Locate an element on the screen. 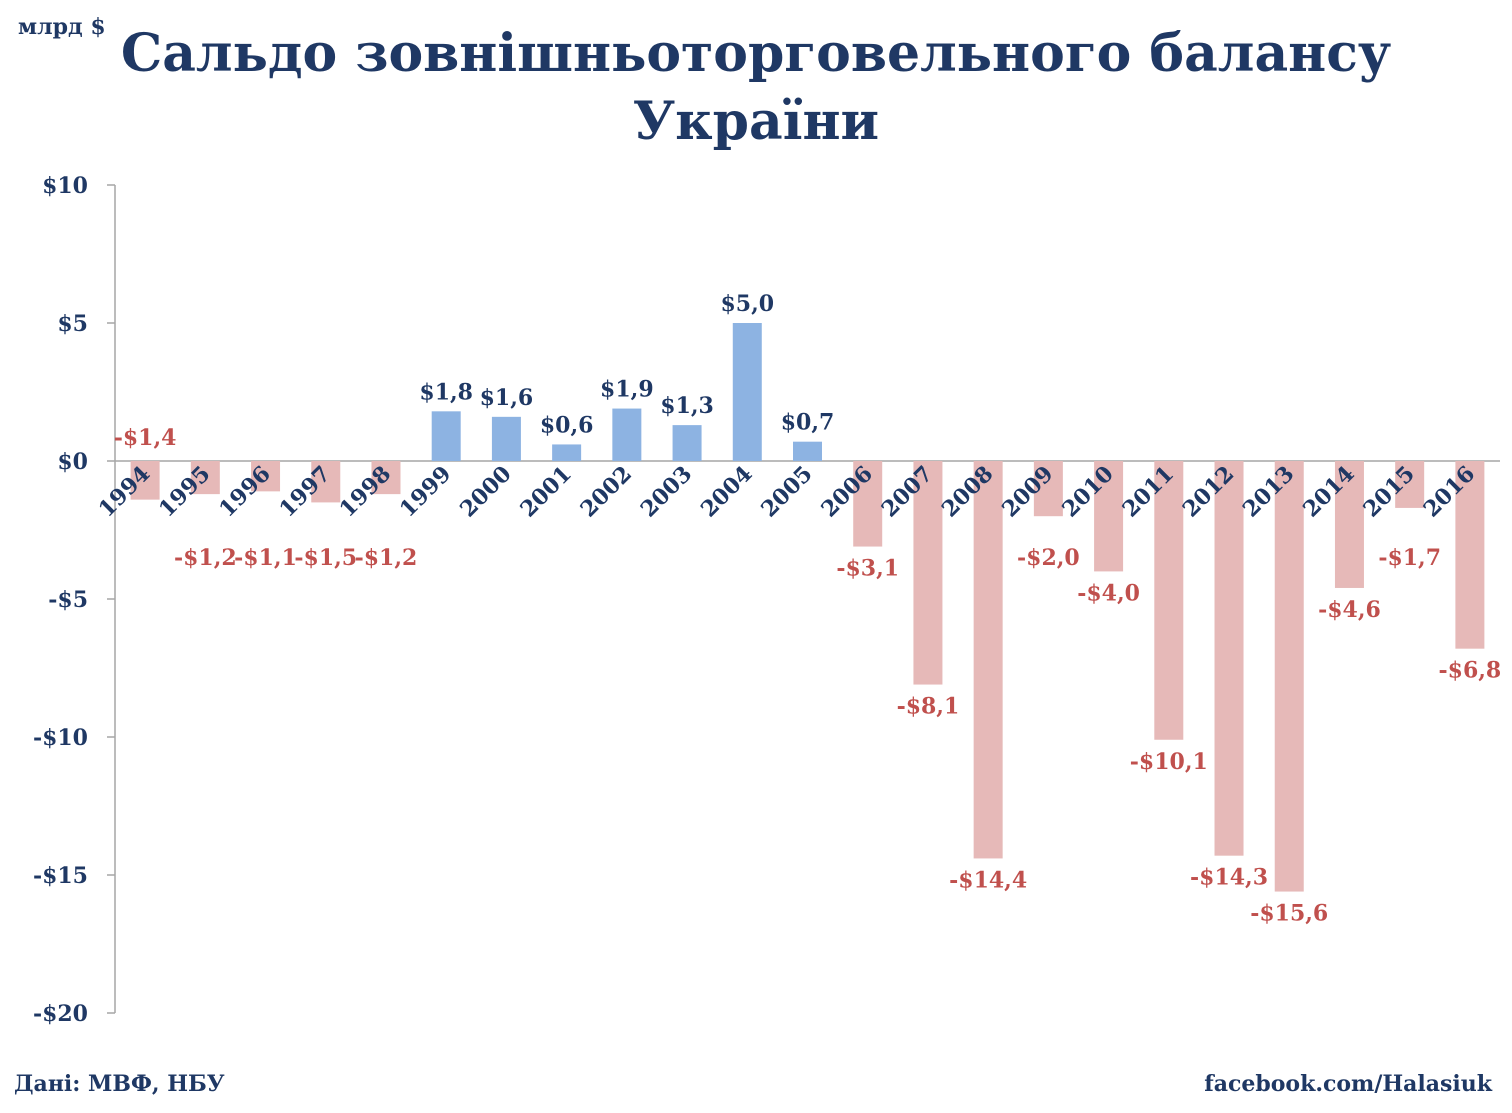  x-category-label: 1999 is located at coordinates (426, 492).